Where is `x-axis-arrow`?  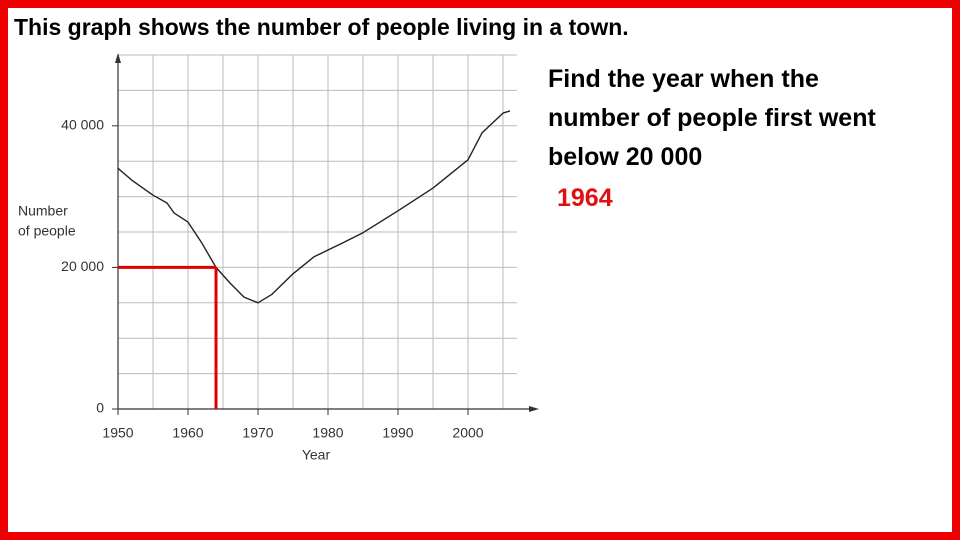 x-axis-arrow is located at coordinates (534, 409).